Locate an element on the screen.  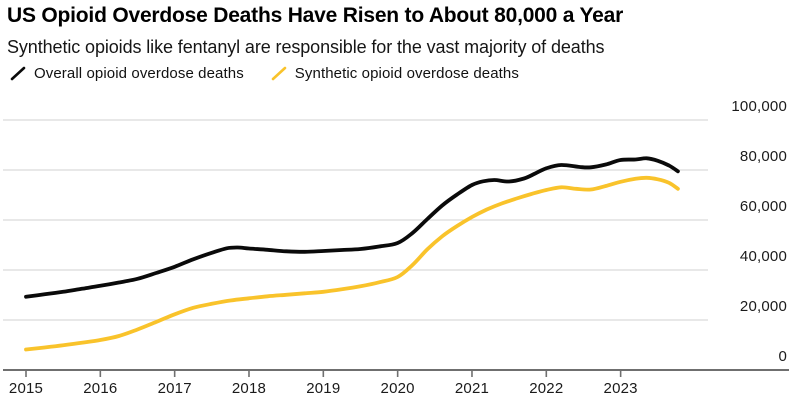
legend-item-synthetic: Synthetic opioid overdose deaths is located at coordinates (394, 73).